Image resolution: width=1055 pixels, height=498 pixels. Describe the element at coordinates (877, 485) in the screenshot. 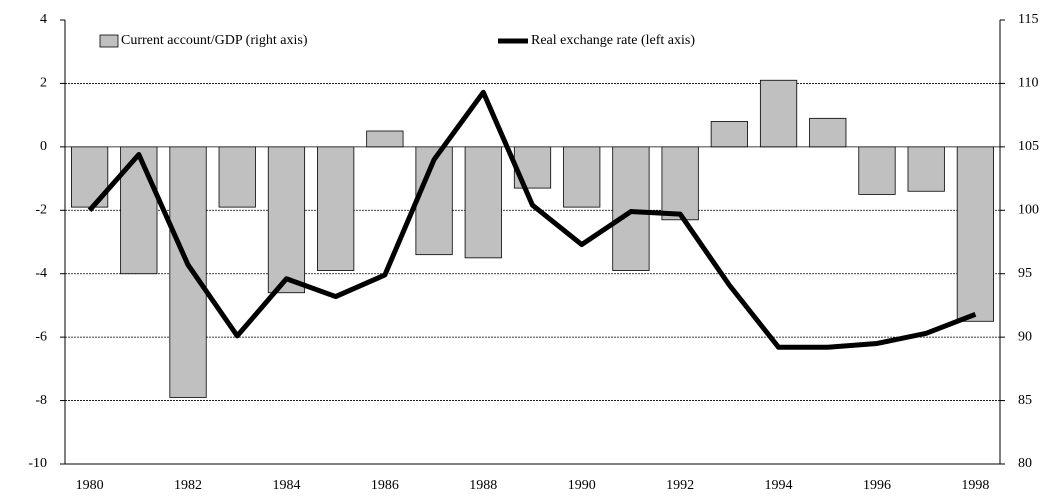

I see `x-tick-label: 1996` at that location.